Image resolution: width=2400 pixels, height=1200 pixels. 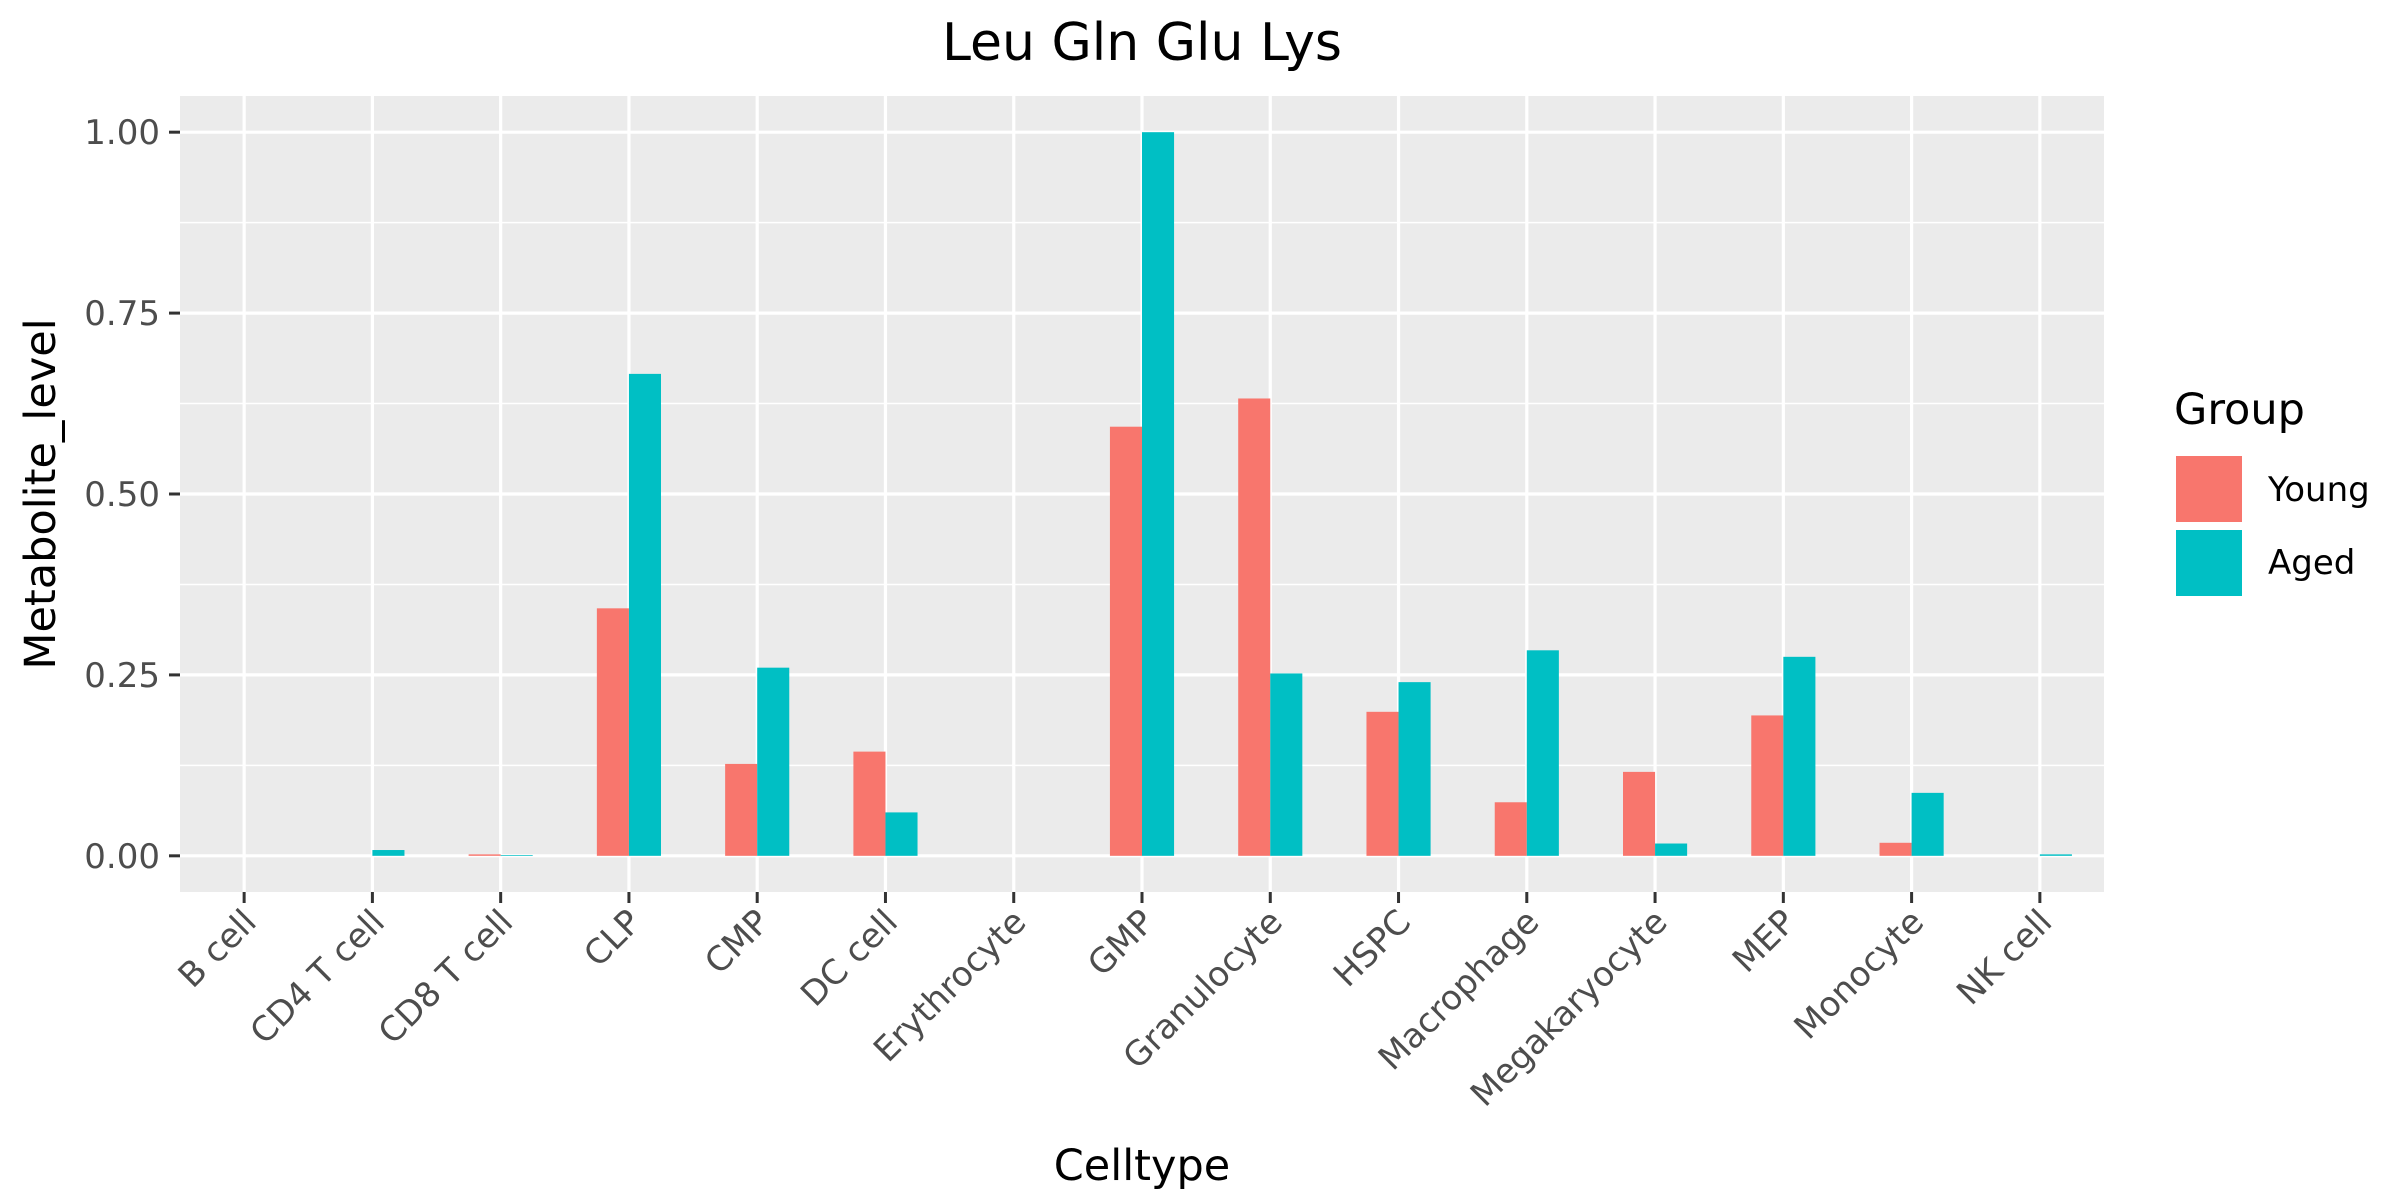 I want to click on bar-aged-mep, so click(x=1799, y=756).